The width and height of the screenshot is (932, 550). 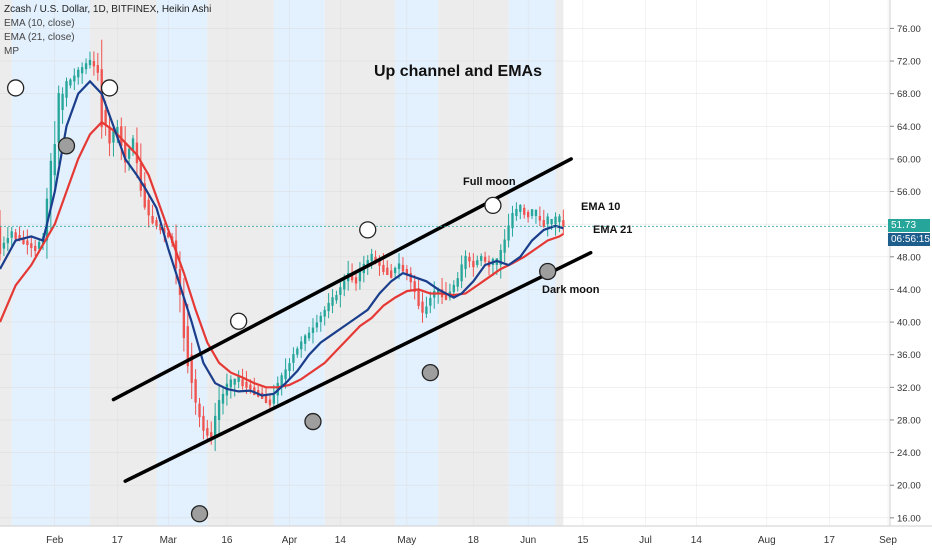 I want to click on y-tick-label: 44.00, so click(x=909, y=290).